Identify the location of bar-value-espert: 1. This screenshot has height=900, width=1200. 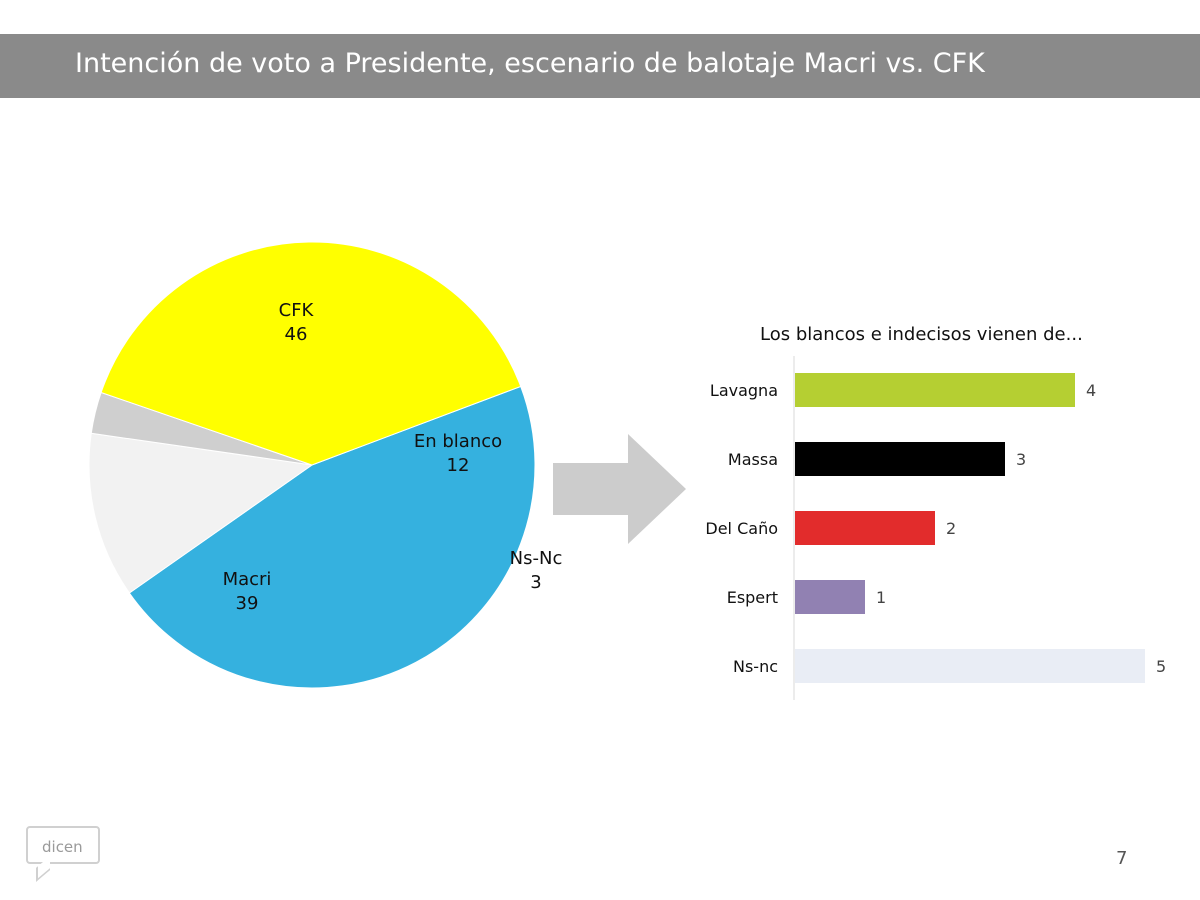
(881, 597).